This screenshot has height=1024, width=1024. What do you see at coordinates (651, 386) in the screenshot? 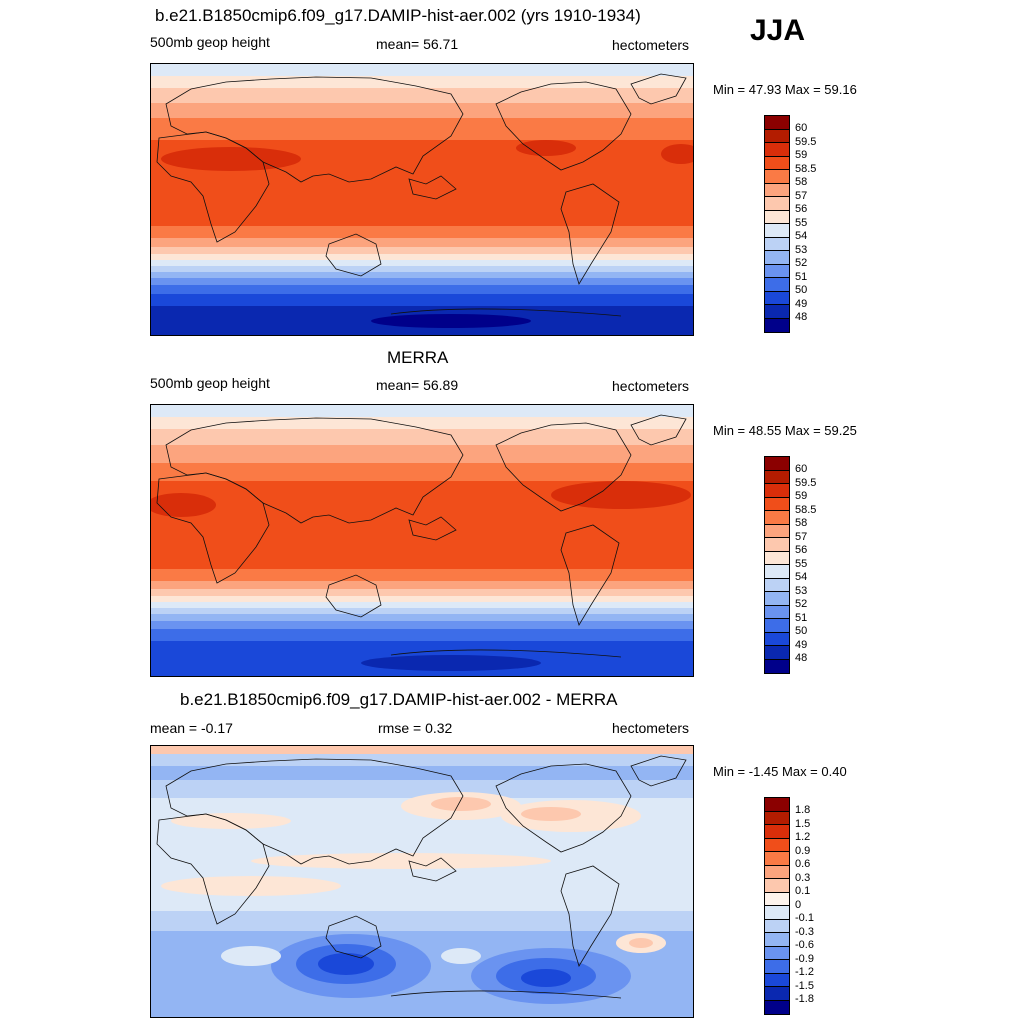
I see `panel-2-units-label: hectometers` at bounding box center [651, 386].